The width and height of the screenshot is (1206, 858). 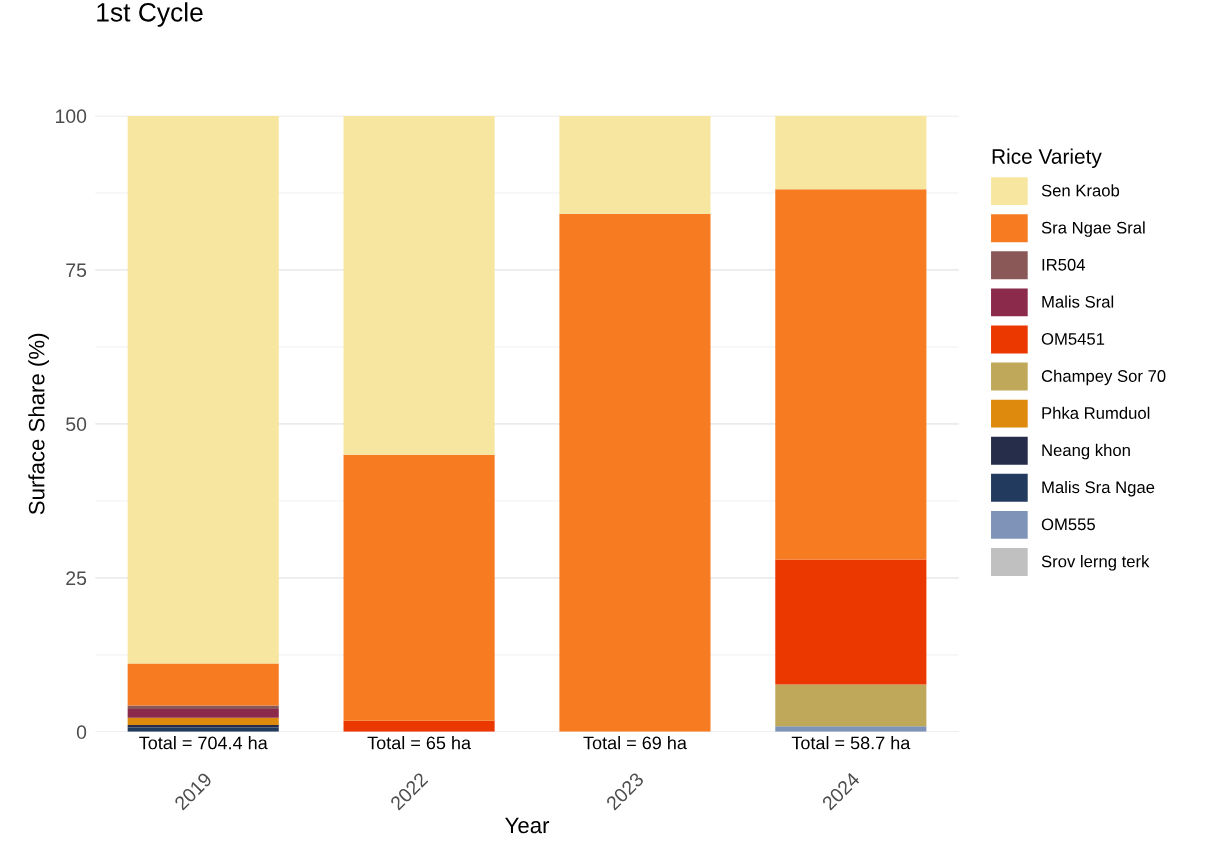 What do you see at coordinates (419, 743) in the screenshot?
I see `annotation: Total = 65 ha` at bounding box center [419, 743].